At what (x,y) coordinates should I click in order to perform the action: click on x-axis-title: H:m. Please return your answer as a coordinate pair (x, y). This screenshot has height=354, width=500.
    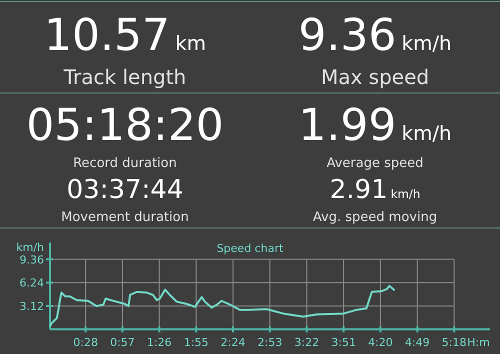
    Looking at the image, I should click on (478, 342).